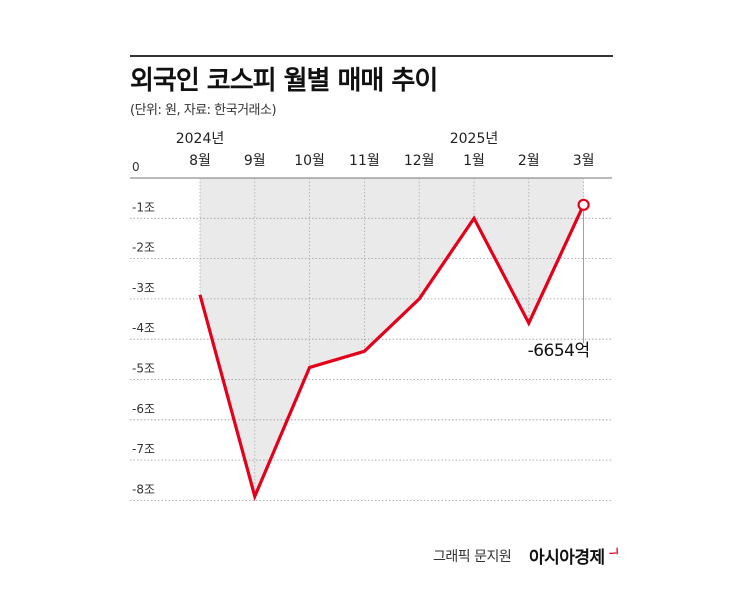 This screenshot has height=596, width=745. What do you see at coordinates (203, 110) in the screenshot?
I see `chart-subtitle: (단위: 원, 자료: 한국거래소)` at bounding box center [203, 110].